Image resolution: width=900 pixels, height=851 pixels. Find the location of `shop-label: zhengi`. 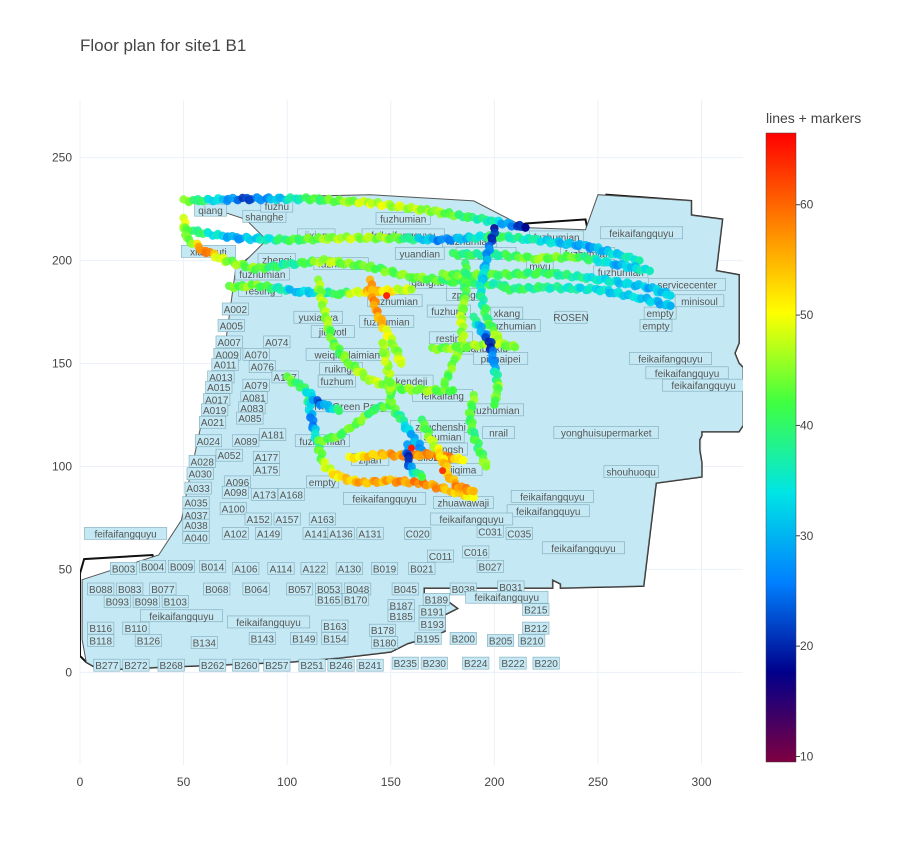

shop-label: zhengi is located at coordinates (276, 261).